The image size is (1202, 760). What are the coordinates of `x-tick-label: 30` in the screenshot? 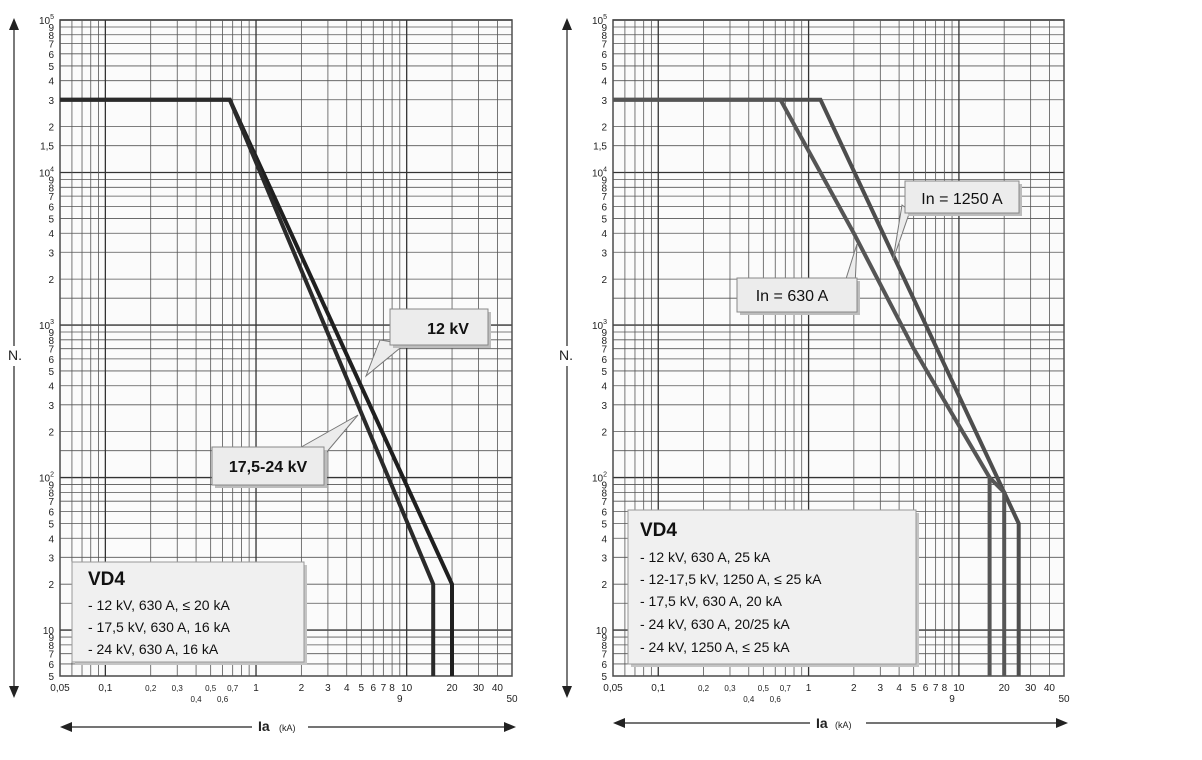 It's located at (1031, 688).